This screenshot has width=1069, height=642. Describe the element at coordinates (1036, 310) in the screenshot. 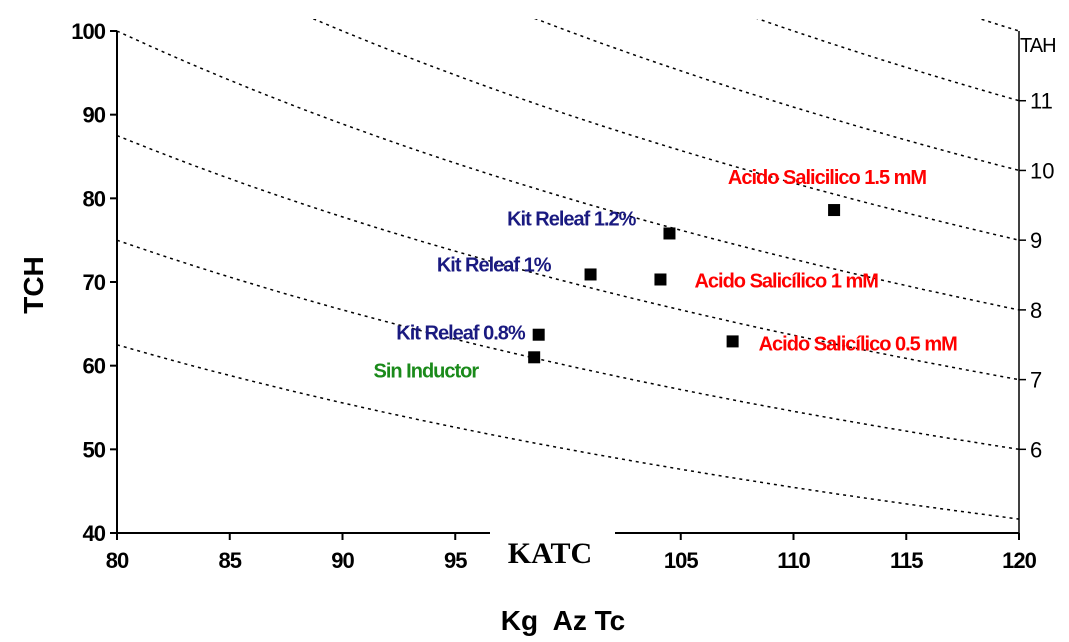

I see `right-tick-label: 8` at that location.